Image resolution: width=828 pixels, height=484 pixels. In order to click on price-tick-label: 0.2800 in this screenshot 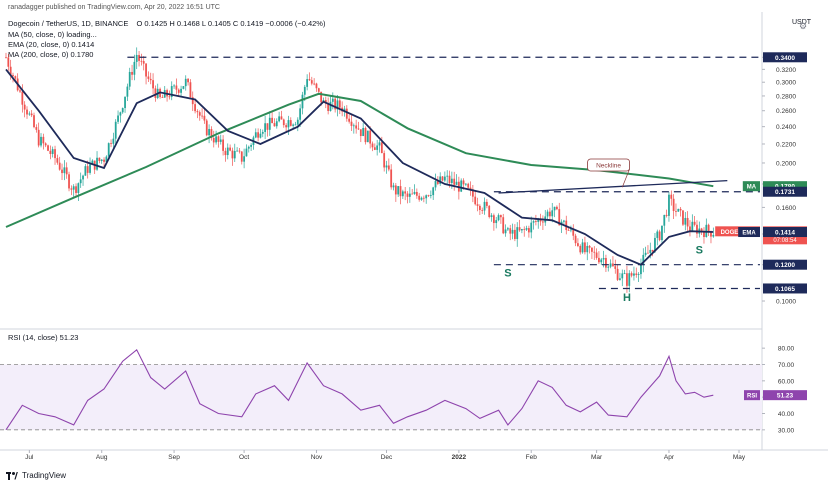, I will do `click(786, 96)`.